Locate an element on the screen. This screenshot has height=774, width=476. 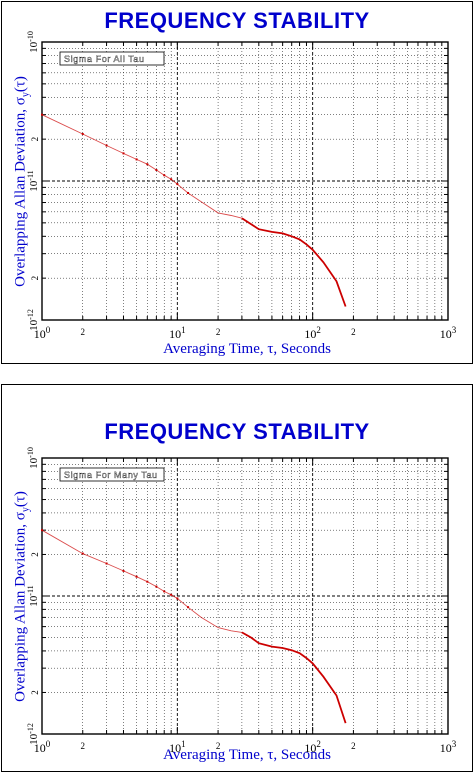
legend-label: Sigma For Many Tau is located at coordinates (111, 475).